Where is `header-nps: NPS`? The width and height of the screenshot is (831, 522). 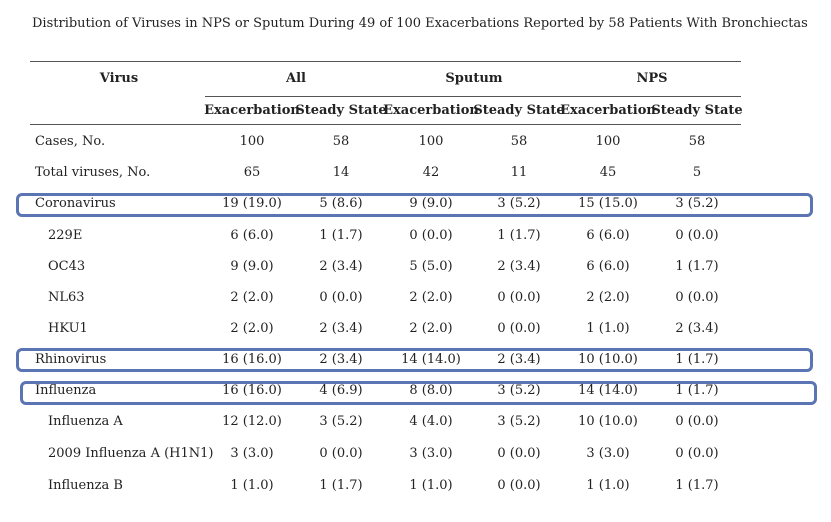 header-nps: NPS is located at coordinates (652, 78).